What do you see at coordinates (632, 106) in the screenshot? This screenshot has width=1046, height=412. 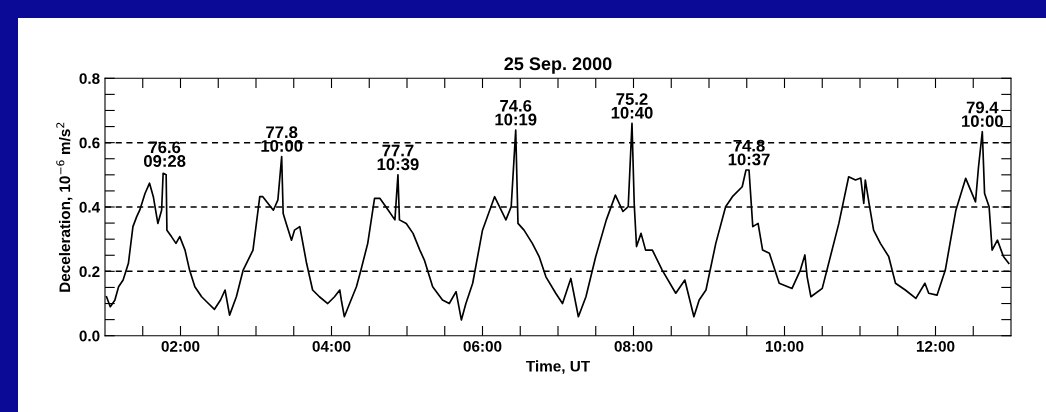 I see `annotation: 75.2 10:40` at bounding box center [632, 106].